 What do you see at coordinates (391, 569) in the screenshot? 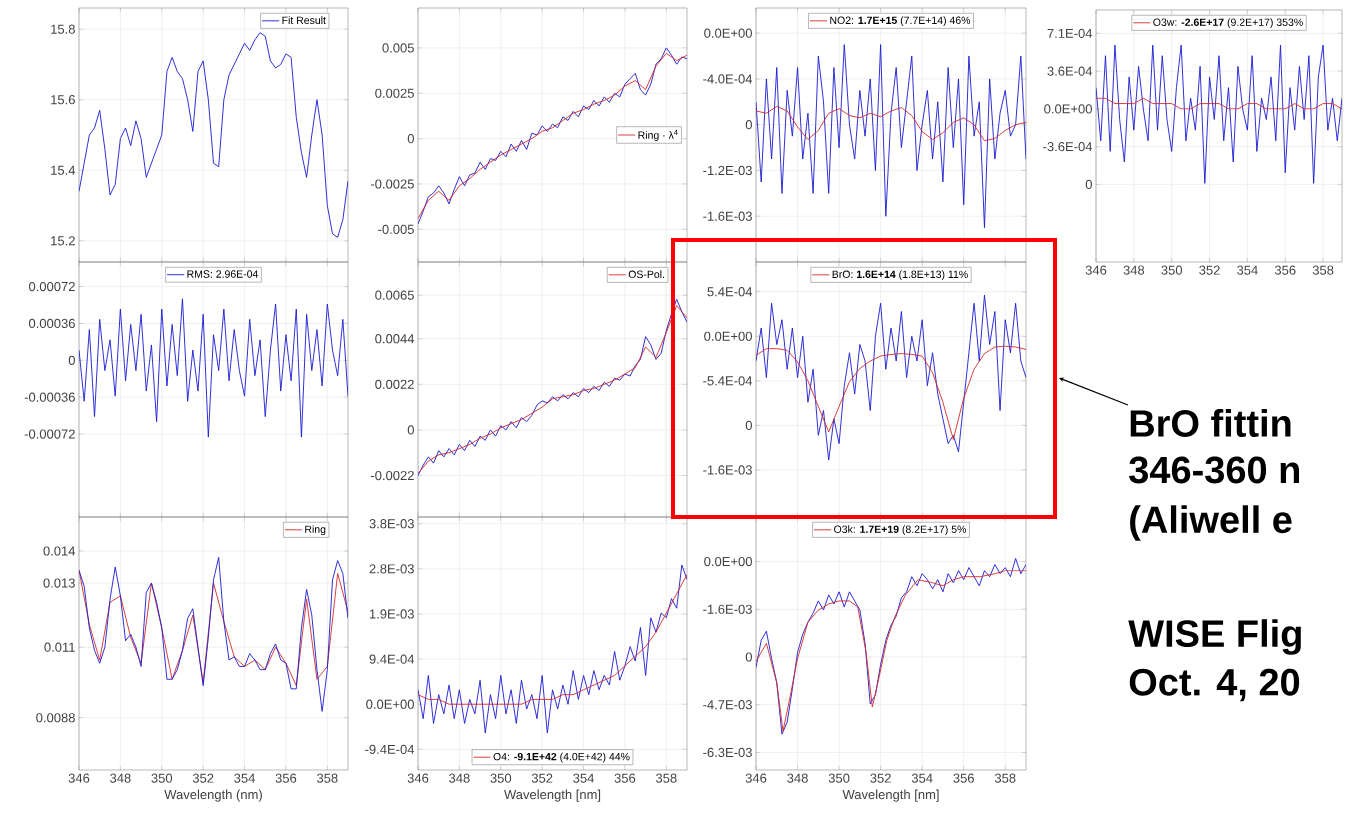
I see `y-tick-label: 2.8E-03` at bounding box center [391, 569].